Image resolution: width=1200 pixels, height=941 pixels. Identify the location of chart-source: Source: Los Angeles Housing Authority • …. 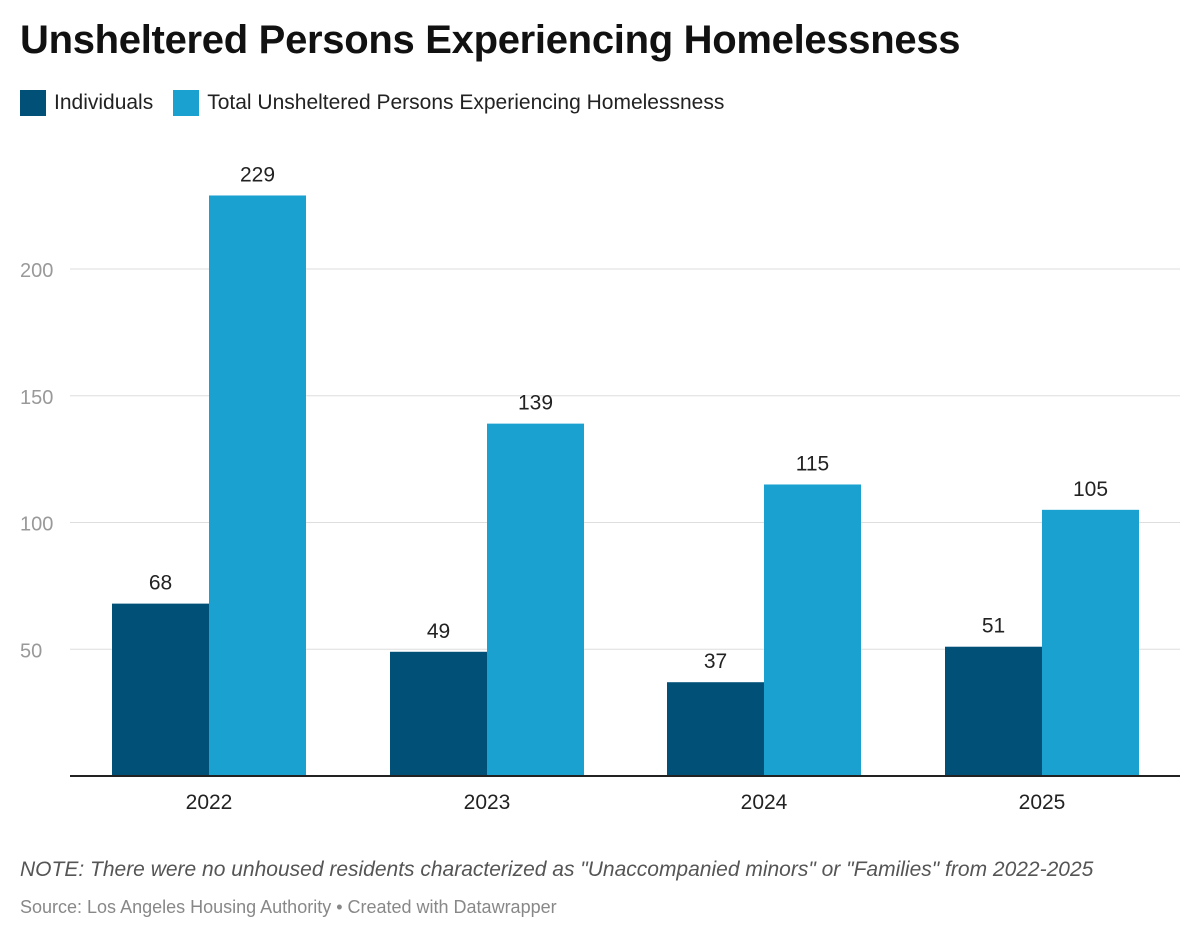
(288, 907).